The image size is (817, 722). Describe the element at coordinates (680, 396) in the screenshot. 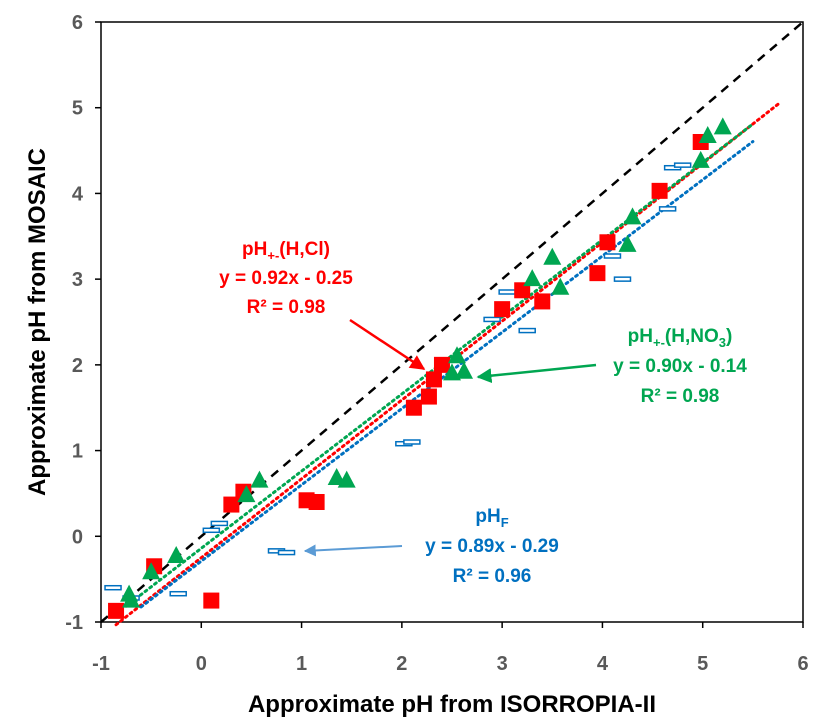

I see `annotation-hno3-r2: R² = 0.98` at that location.